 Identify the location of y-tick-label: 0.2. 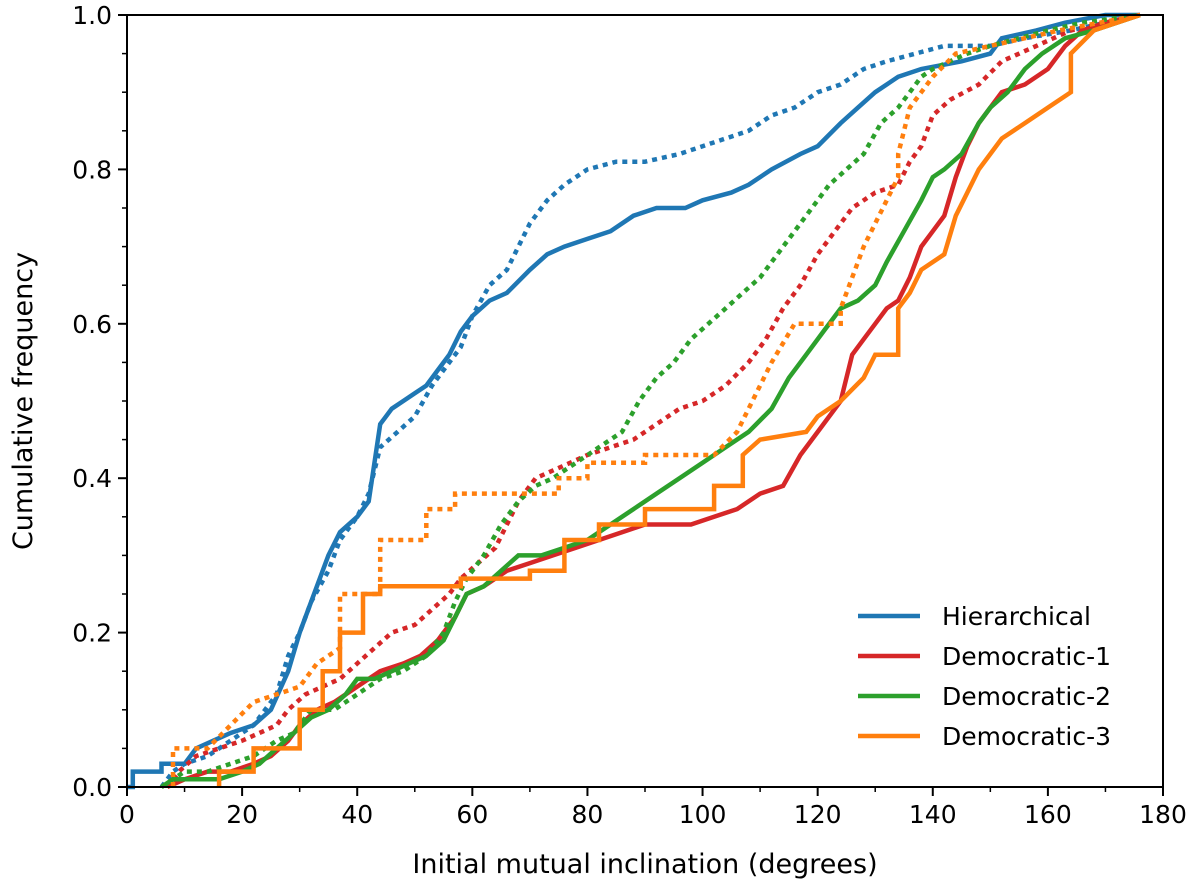
(92, 633).